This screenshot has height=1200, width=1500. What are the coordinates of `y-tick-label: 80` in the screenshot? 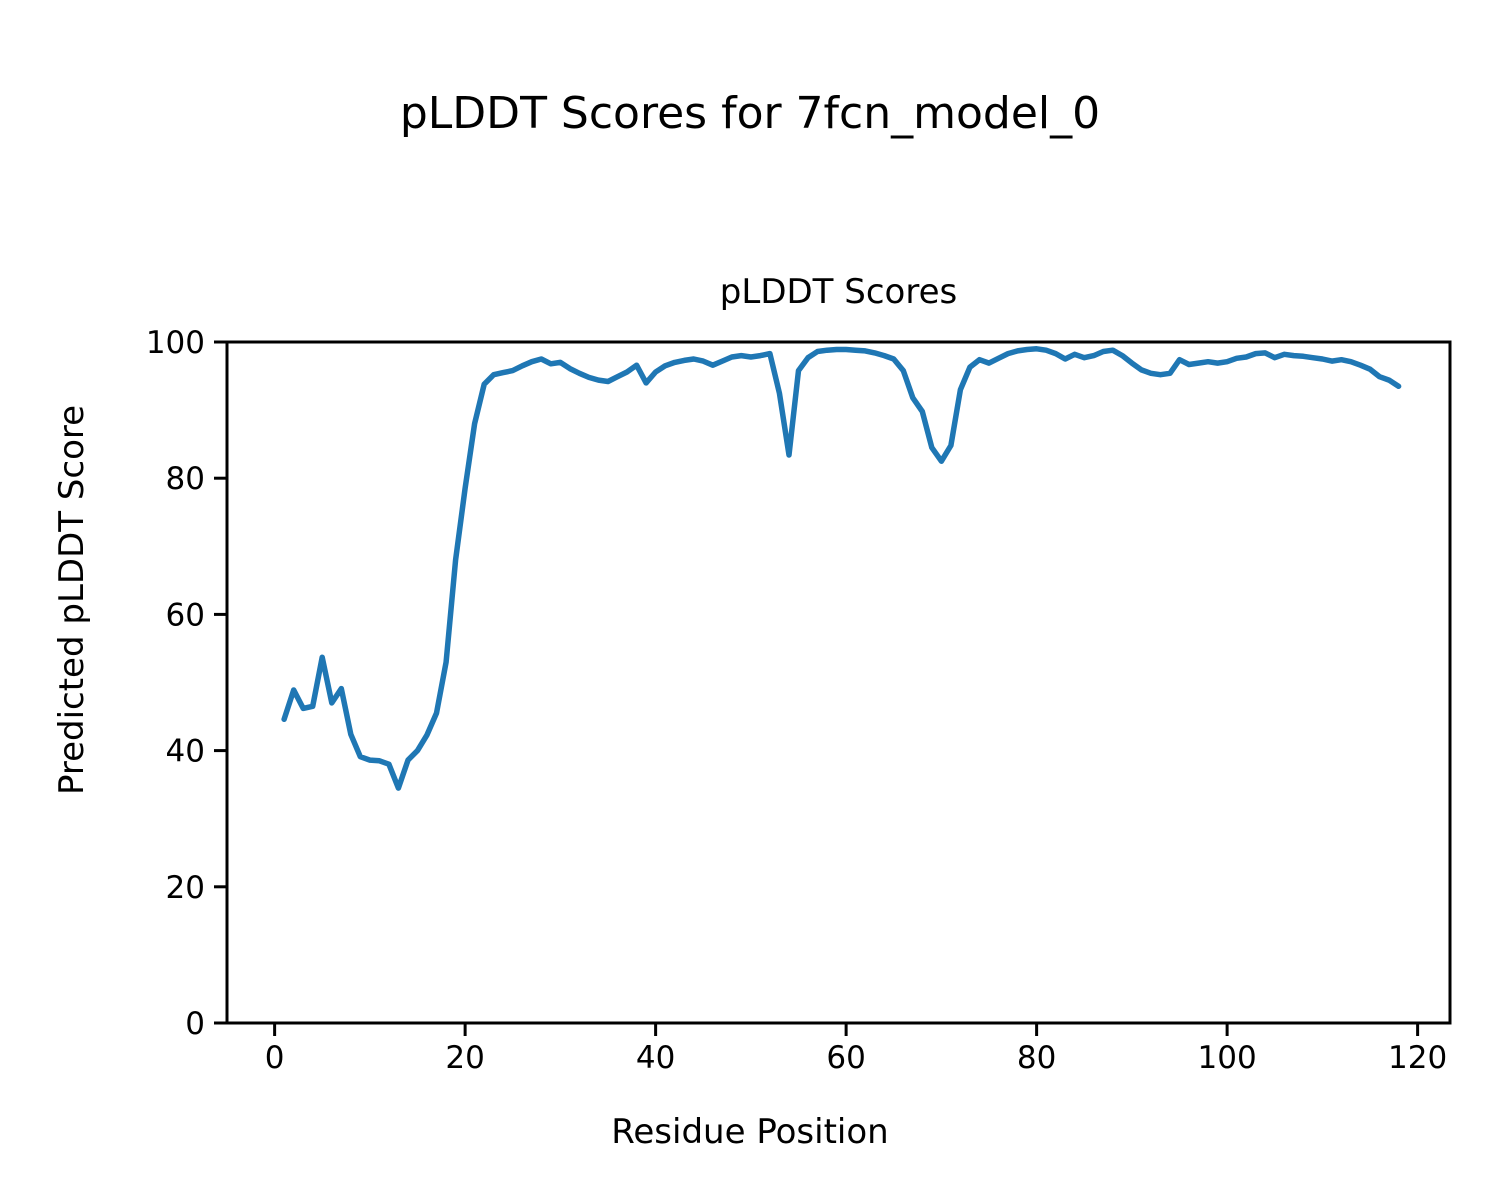 It's located at (185, 479).